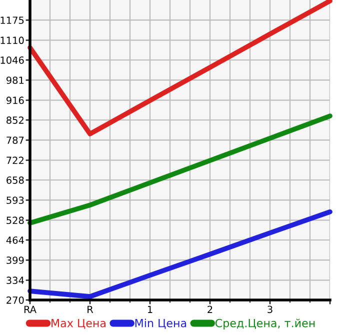 The height and width of the screenshot is (335, 345). I want to click on x-tick-label: RA, so click(30, 309).